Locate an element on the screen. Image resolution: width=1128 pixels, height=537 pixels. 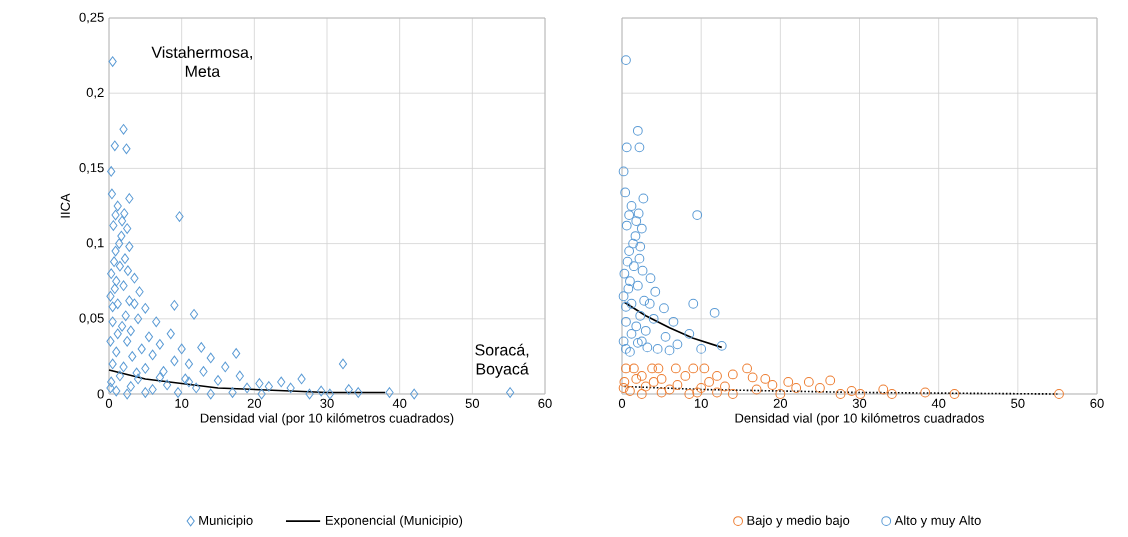
x-tick-label: 10 is located at coordinates (701, 403).